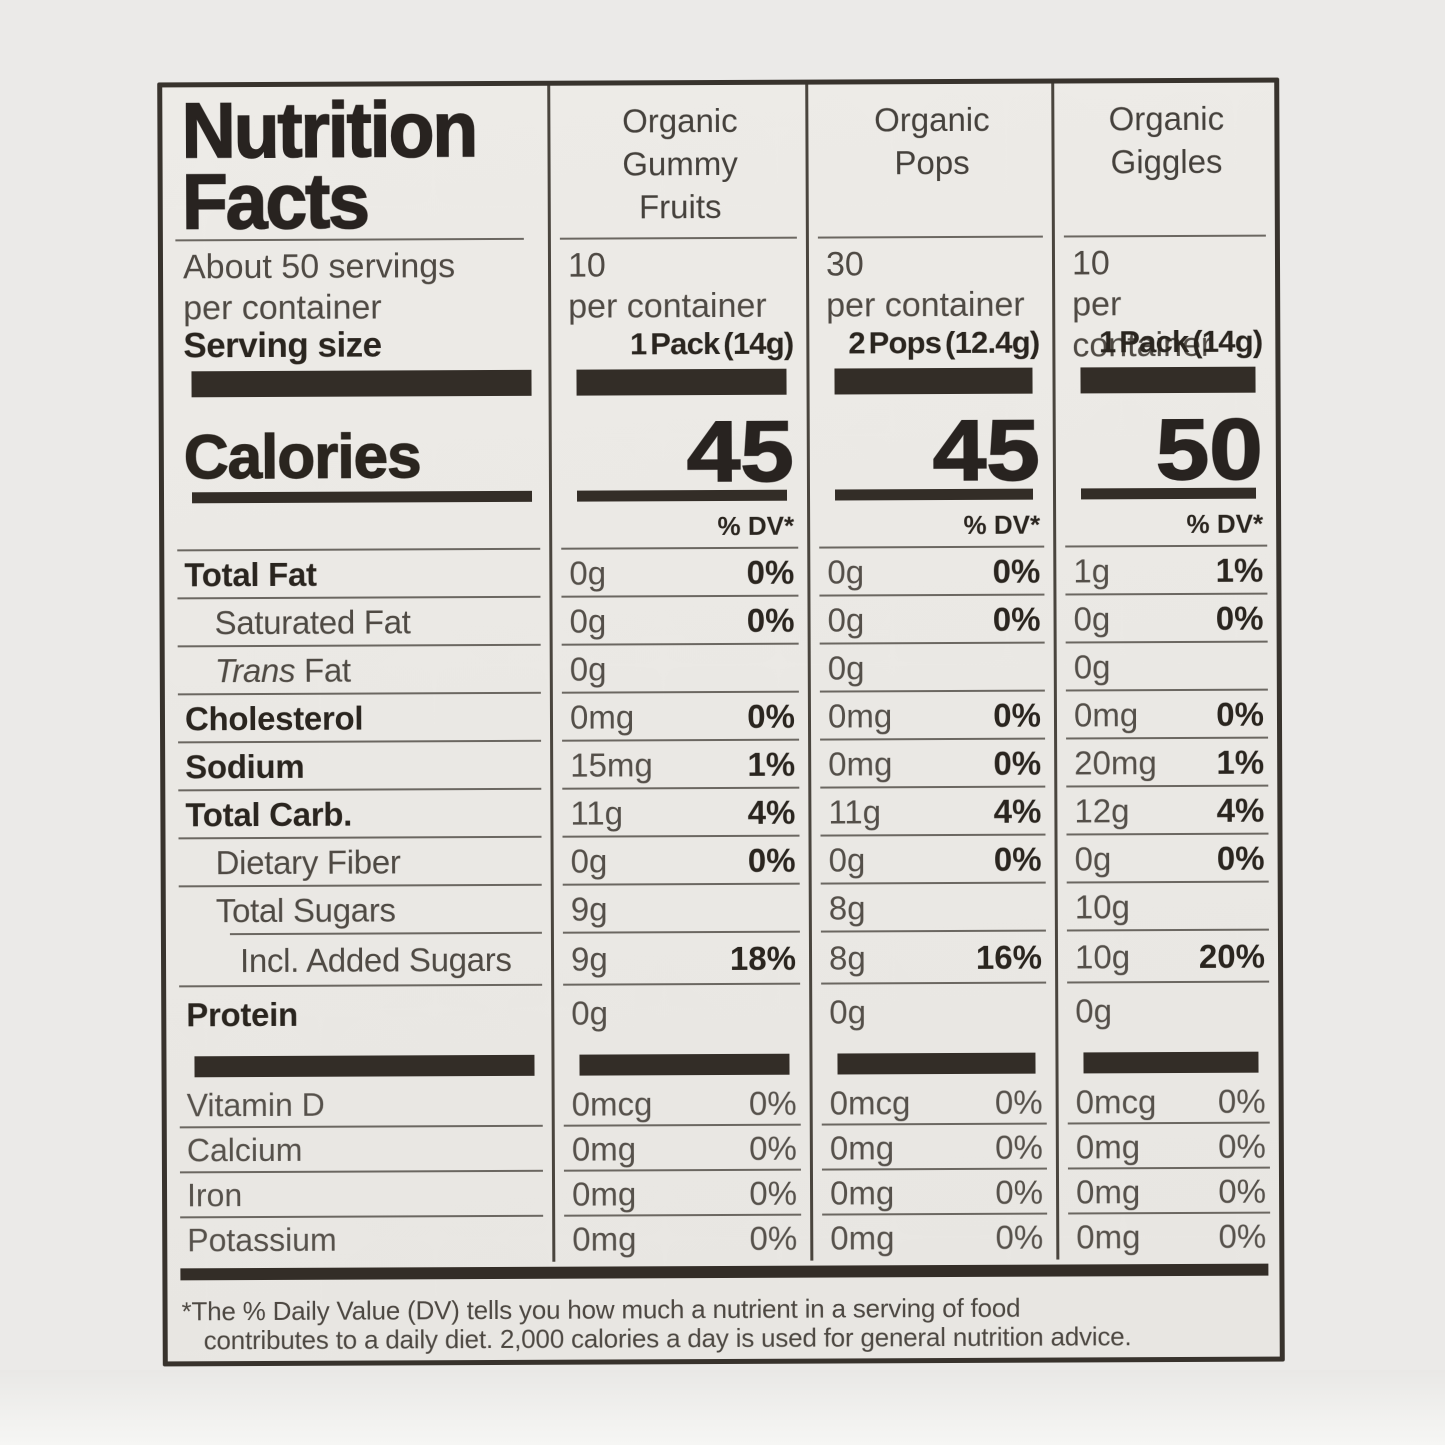 The height and width of the screenshot is (1445, 1445). What do you see at coordinates (329, 129) in the screenshot?
I see `title-line-1: Nutrition` at bounding box center [329, 129].